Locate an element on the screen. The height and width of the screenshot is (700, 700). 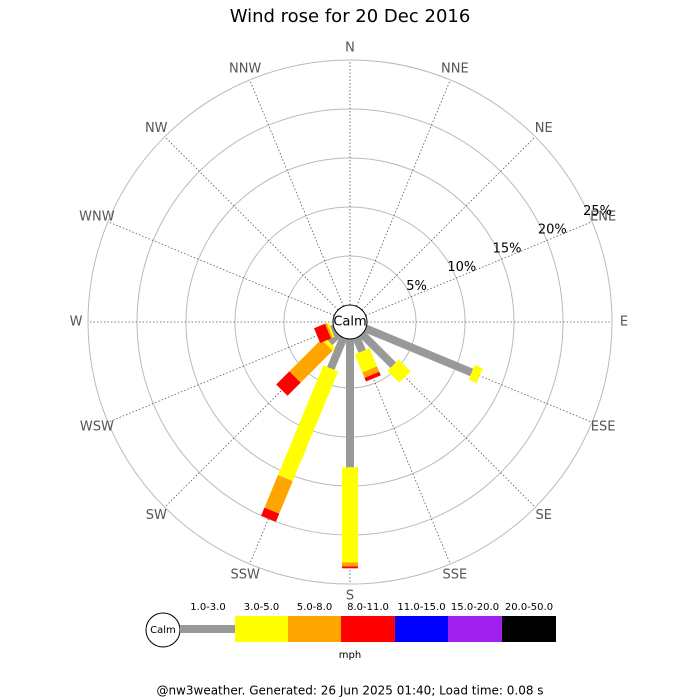
calm-circle is located at coordinates (350, 322).